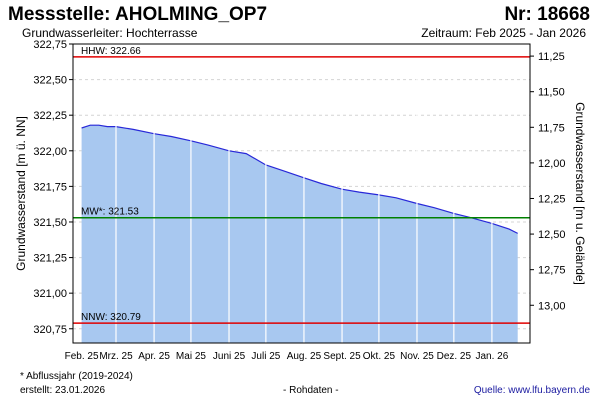 The height and width of the screenshot is (400, 600). I want to click on y2-tick-label: 12,75, so click(552, 271).